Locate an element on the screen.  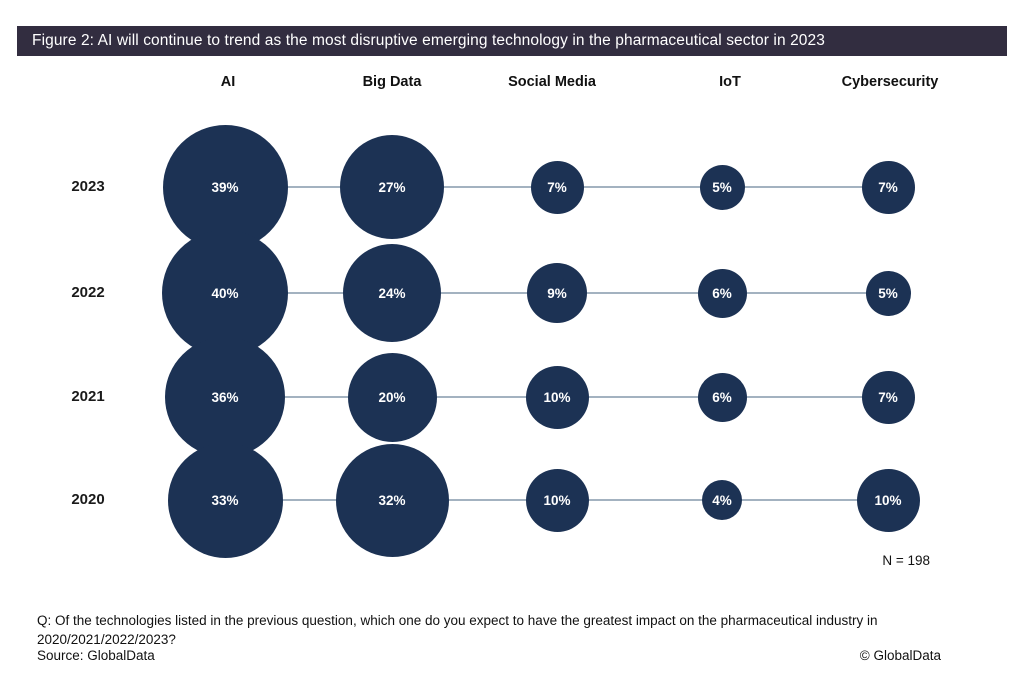
bubble-2022-ai: 40% is located at coordinates (225, 293).